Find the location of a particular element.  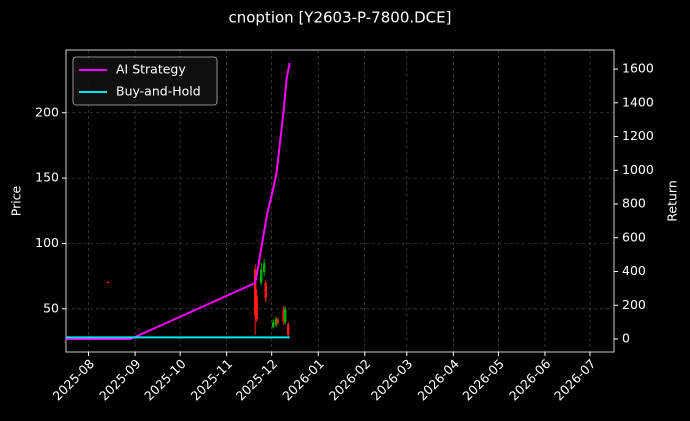

legend-label: AI Strategy is located at coordinates (151, 69).